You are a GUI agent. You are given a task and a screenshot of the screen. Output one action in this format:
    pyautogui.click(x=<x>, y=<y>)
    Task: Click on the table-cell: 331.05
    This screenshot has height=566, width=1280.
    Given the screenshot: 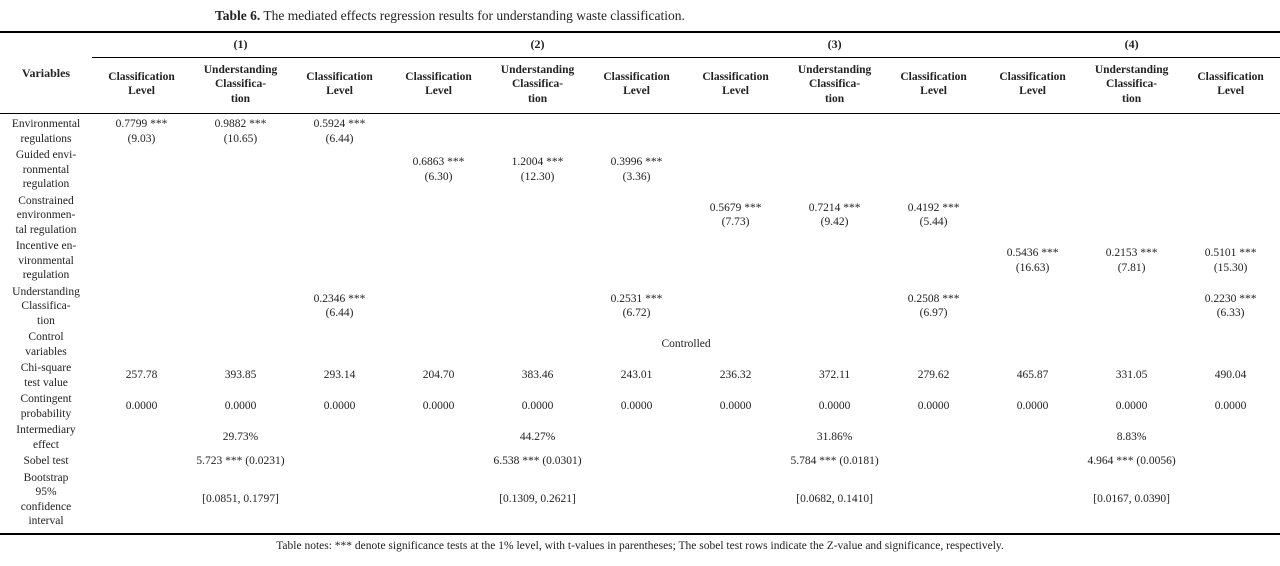 What is the action you would take?
    pyautogui.click(x=1131, y=375)
    